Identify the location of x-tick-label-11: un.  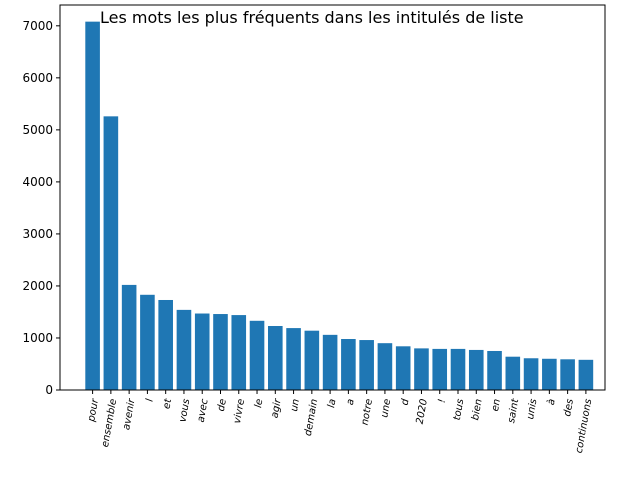
(295, 405).